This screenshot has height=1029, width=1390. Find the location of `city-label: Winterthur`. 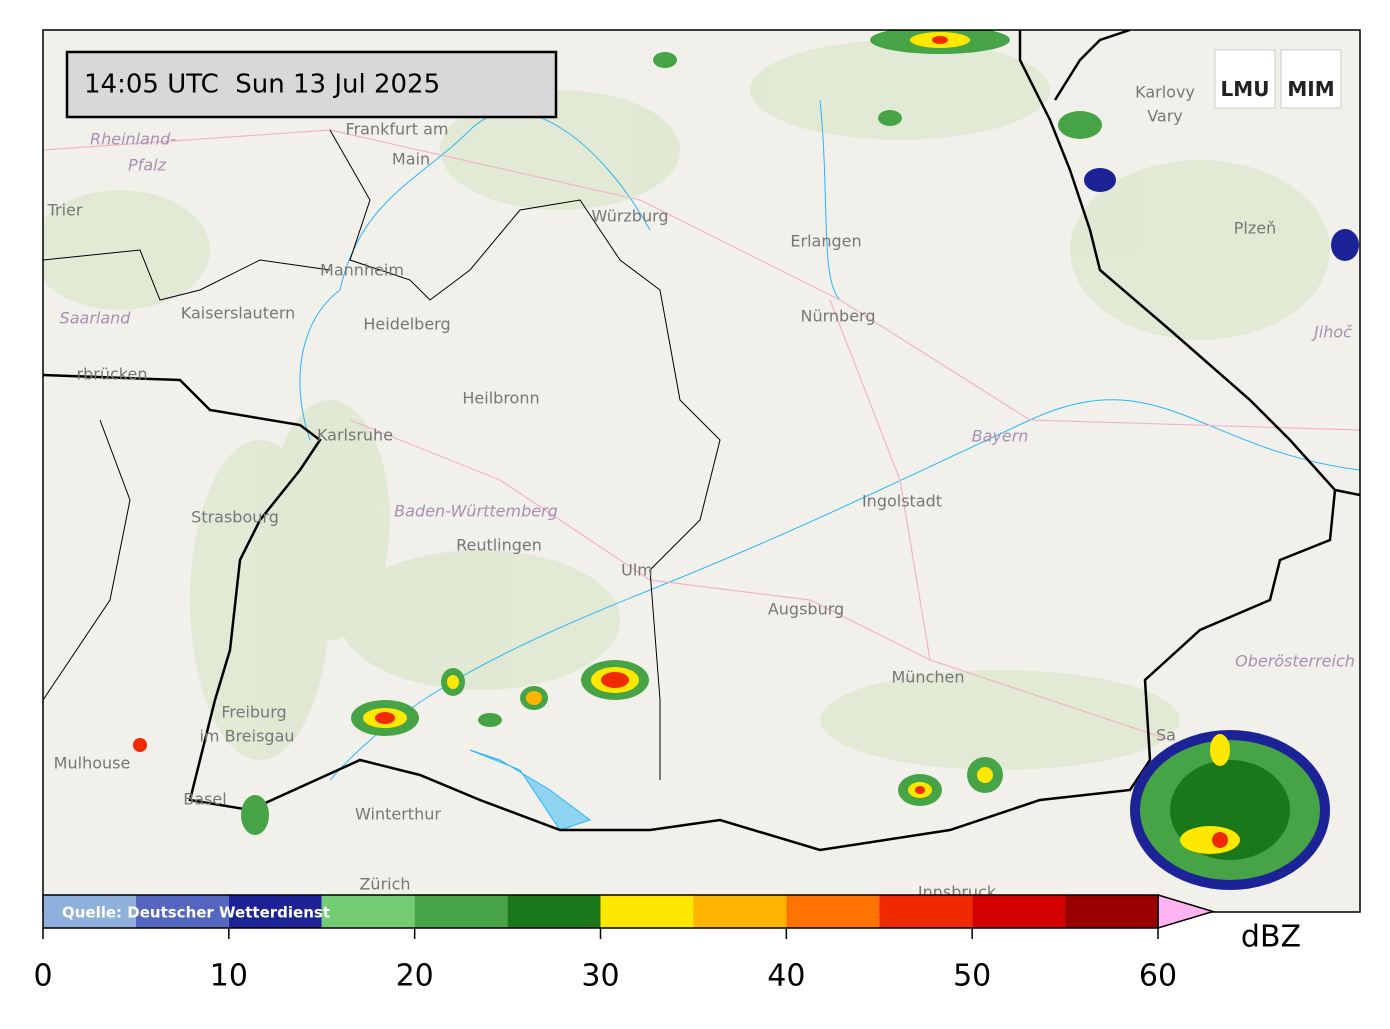

city-label: Winterthur is located at coordinates (398, 814).